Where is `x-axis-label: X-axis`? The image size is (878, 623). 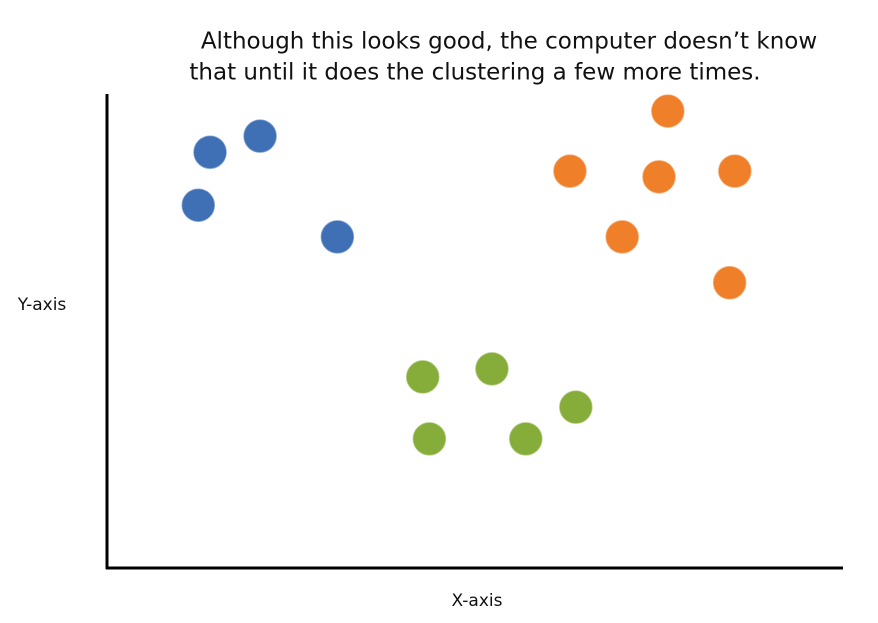 x-axis-label: X-axis is located at coordinates (477, 601).